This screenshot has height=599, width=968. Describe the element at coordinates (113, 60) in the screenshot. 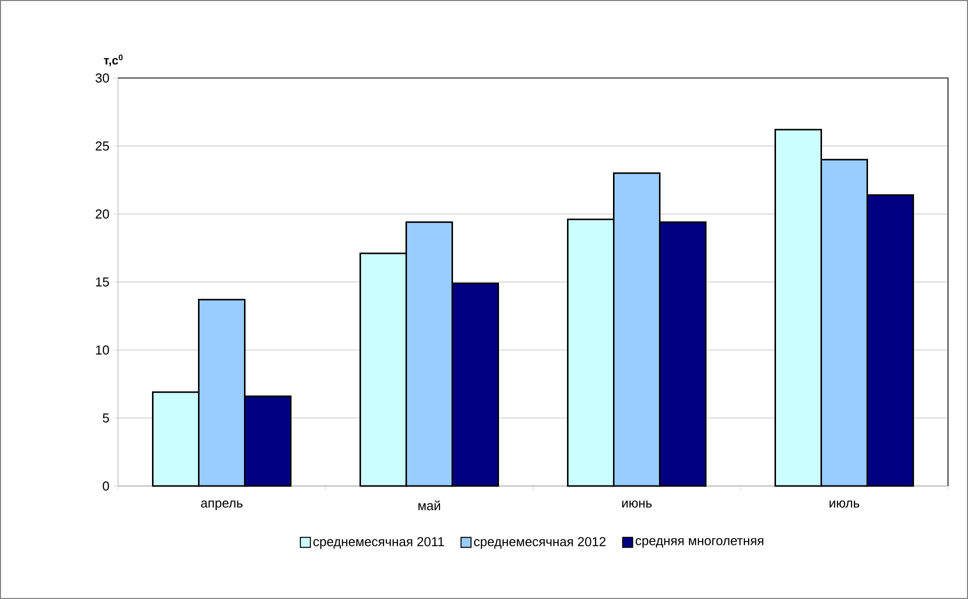

I see `text: т,с$^{0}$` at that location.